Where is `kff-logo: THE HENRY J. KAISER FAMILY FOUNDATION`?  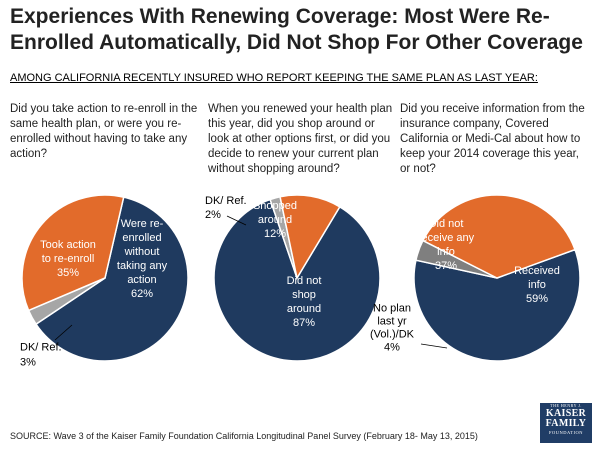
kff-logo: THE HENRY J. KAISER FAMILY FOUNDATION is located at coordinates (566, 423).